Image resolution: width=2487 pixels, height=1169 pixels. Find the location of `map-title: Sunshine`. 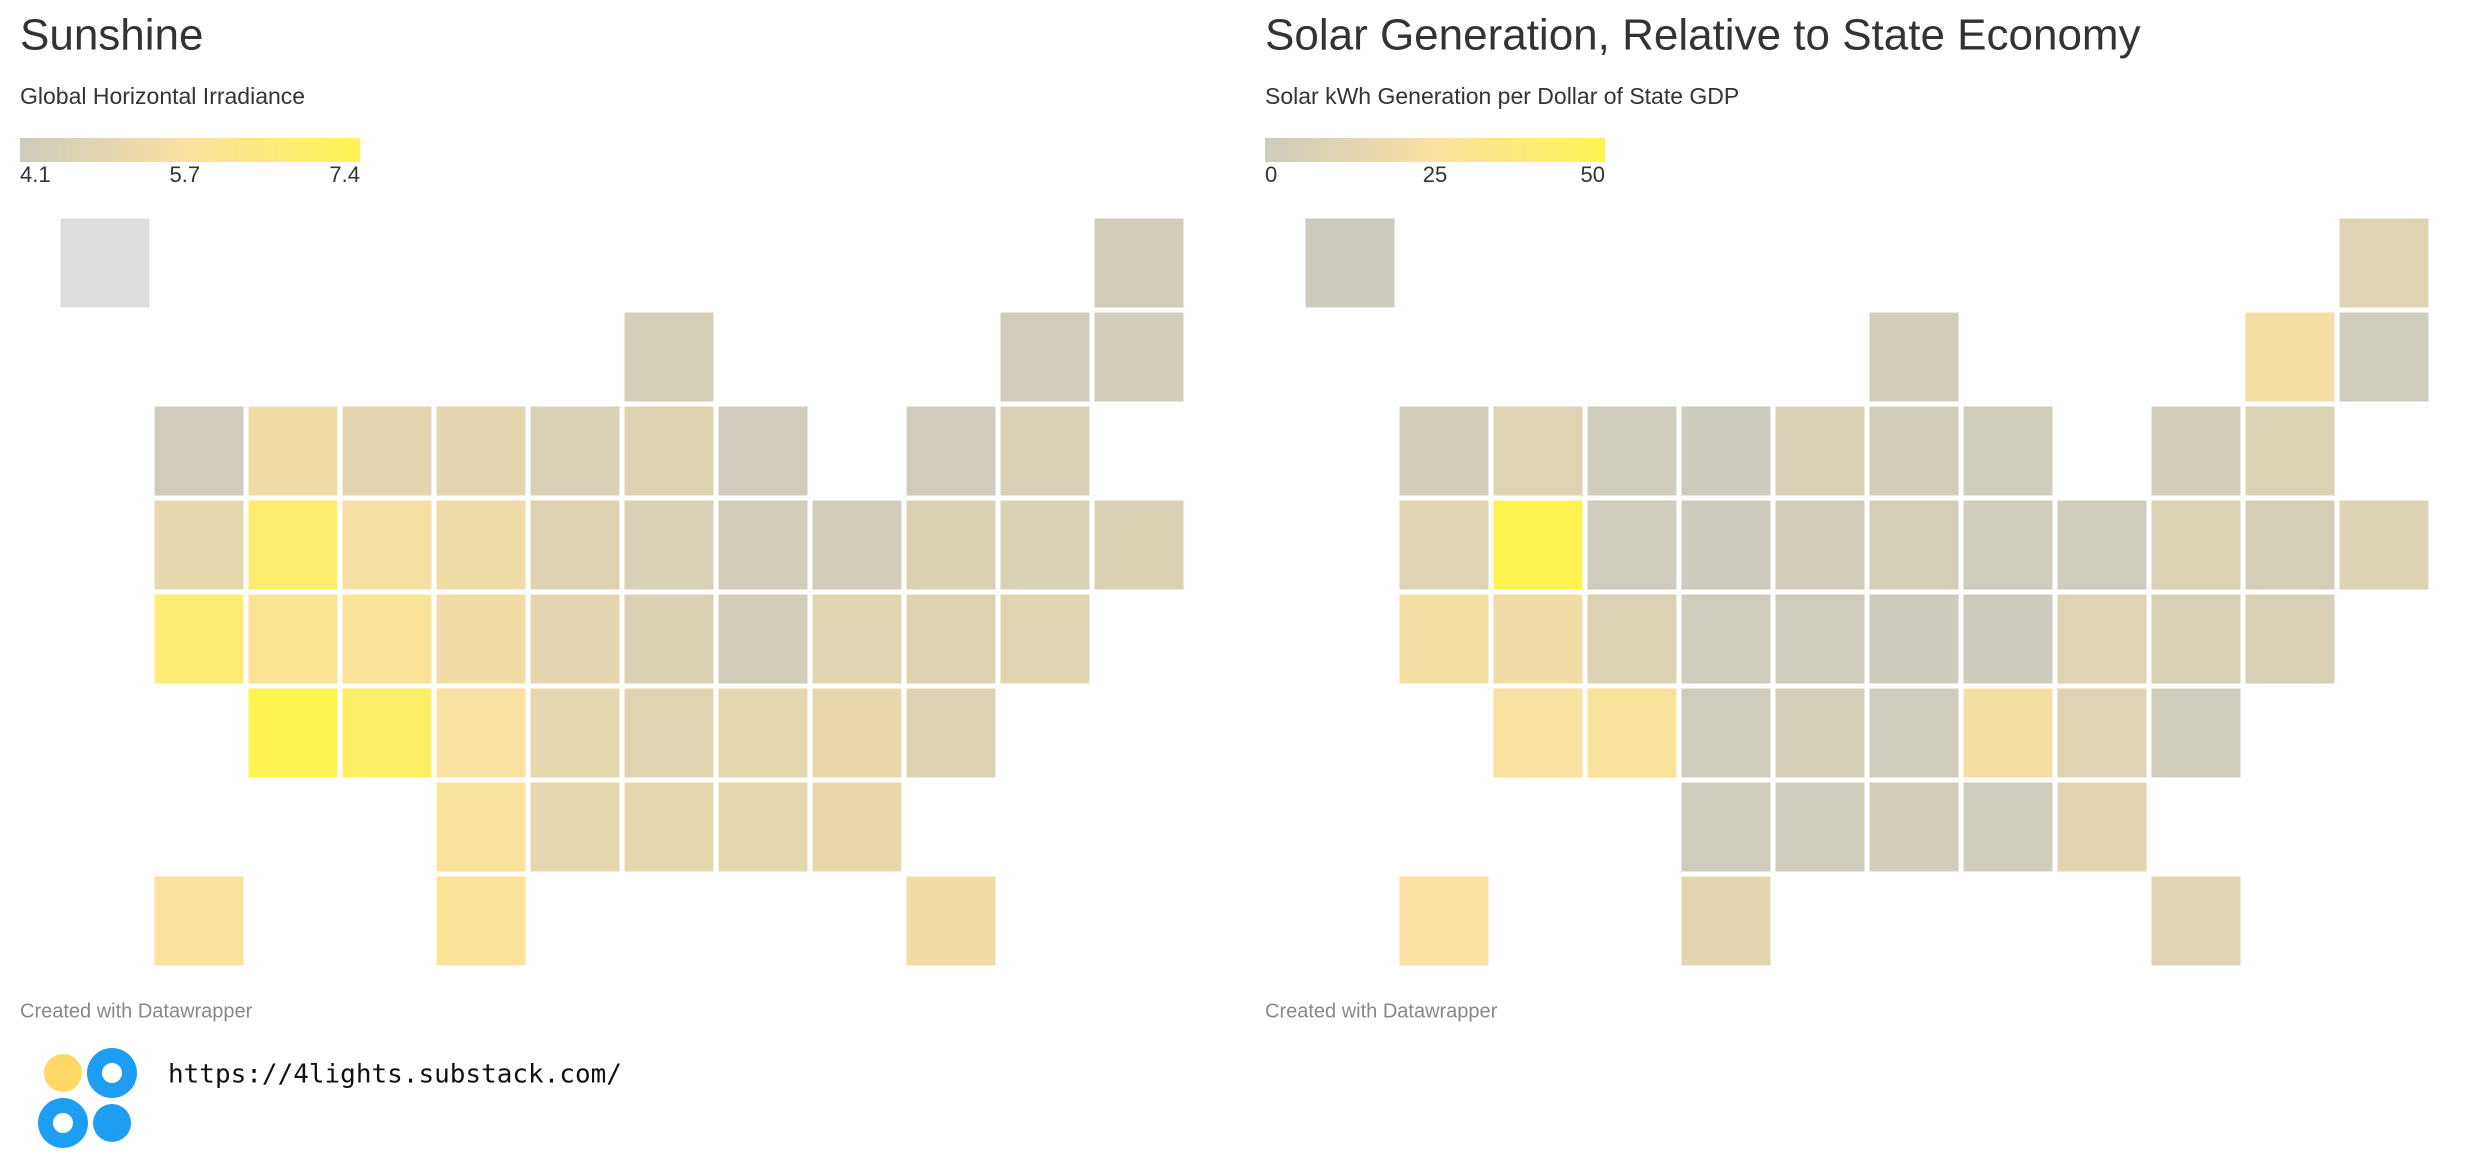

map-title: Sunshine is located at coordinates (111, 35).